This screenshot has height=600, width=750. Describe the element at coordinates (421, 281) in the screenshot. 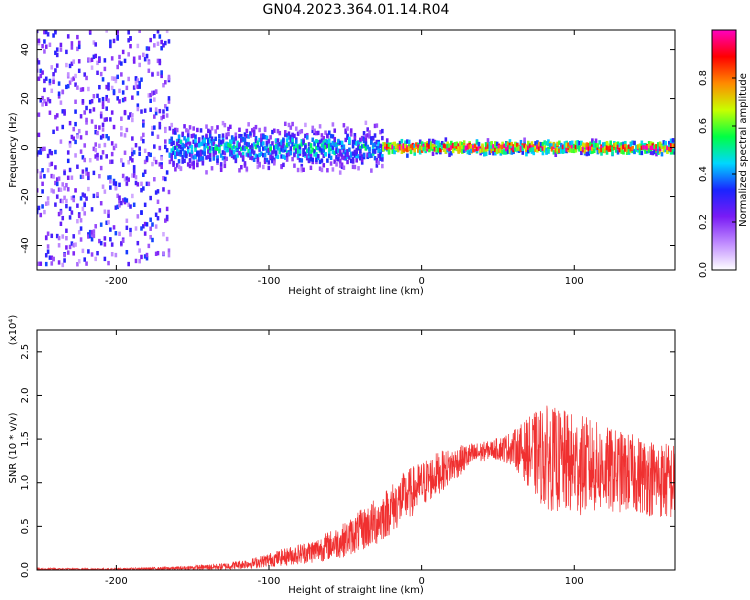

I see `x-tick-label: 0` at that location.